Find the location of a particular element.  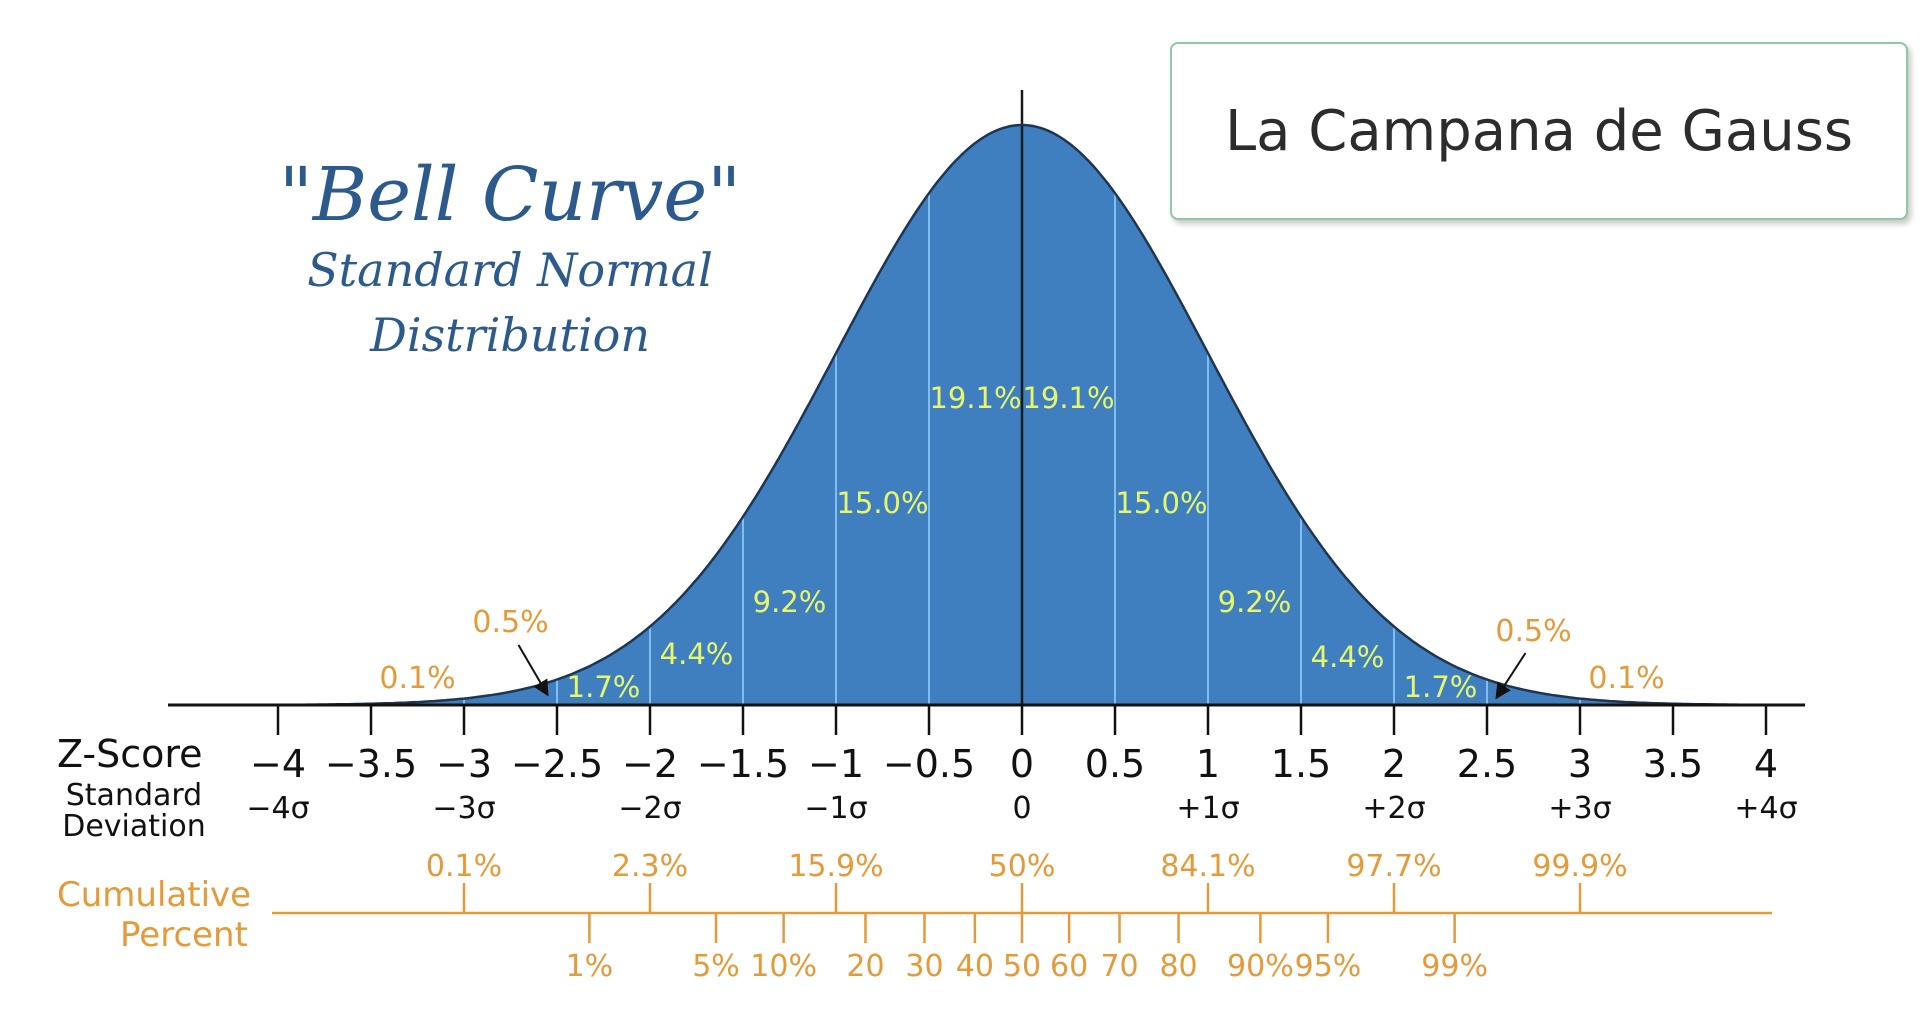

sigma-label: +2σ is located at coordinates (1393, 808).